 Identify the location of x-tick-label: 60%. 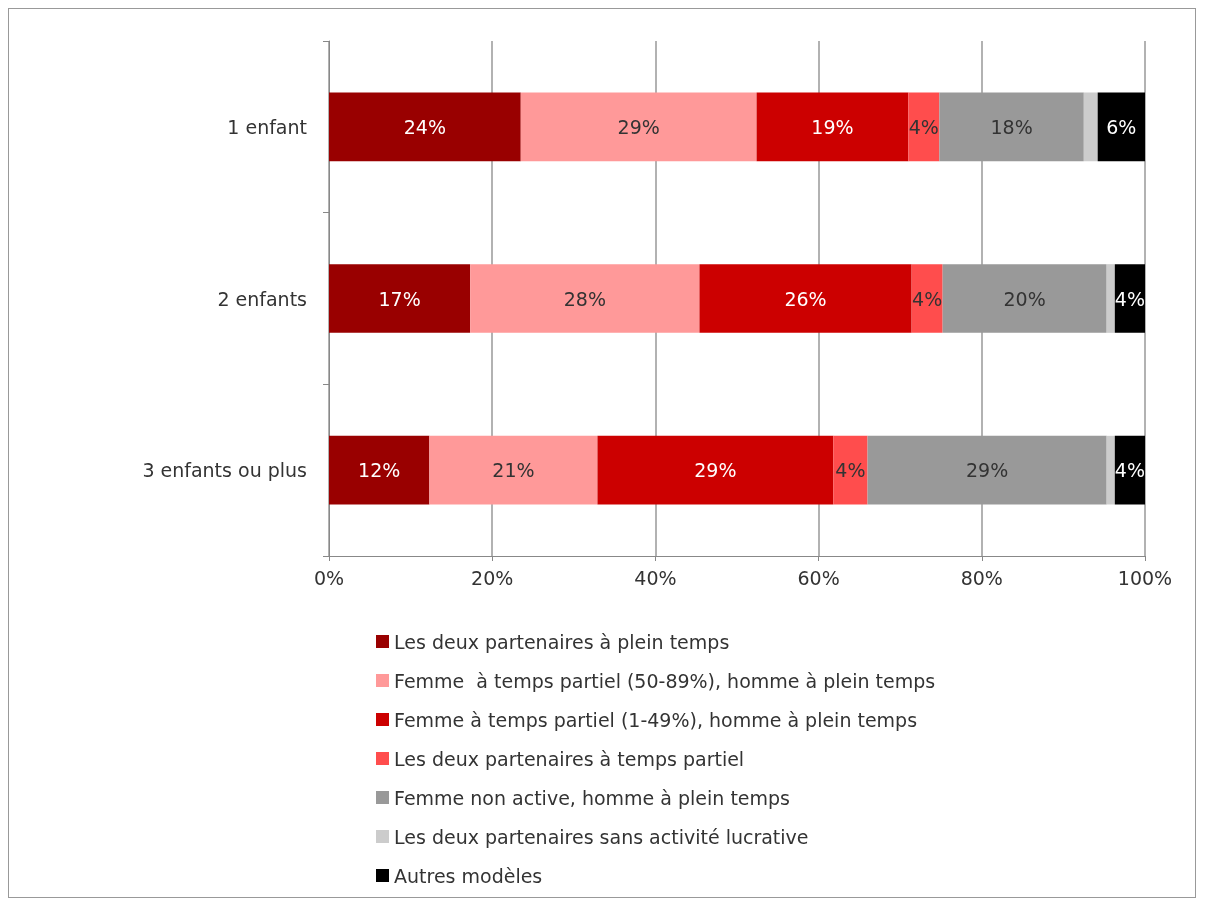
(818, 577).